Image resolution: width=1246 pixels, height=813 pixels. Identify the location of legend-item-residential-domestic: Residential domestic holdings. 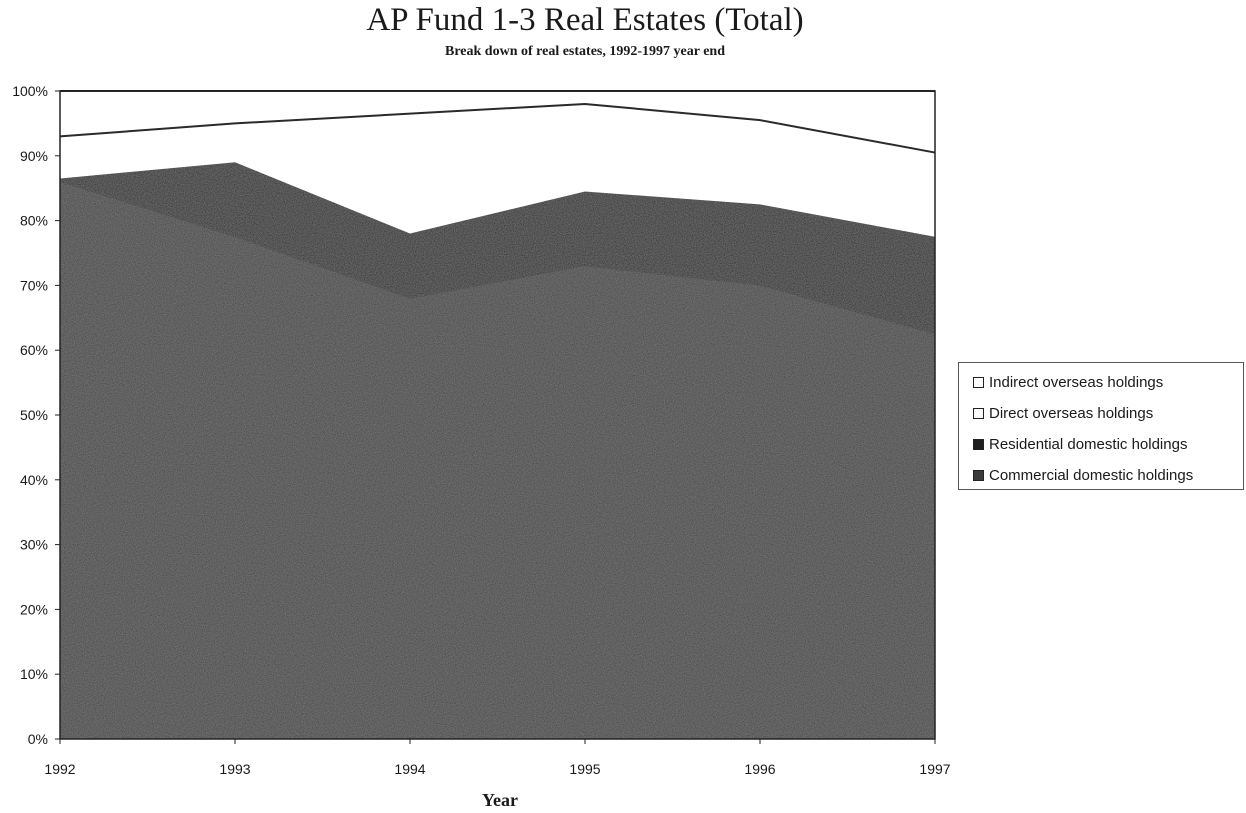
(1108, 444).